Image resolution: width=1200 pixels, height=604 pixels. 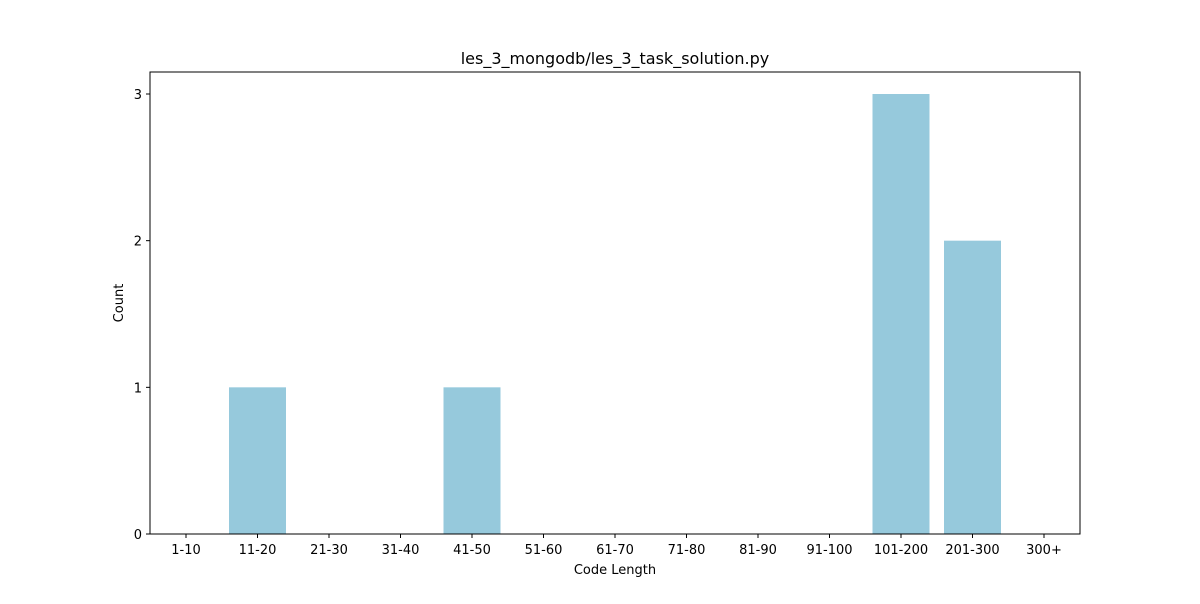 I want to click on x-tick-label: 81-90, so click(x=758, y=550).